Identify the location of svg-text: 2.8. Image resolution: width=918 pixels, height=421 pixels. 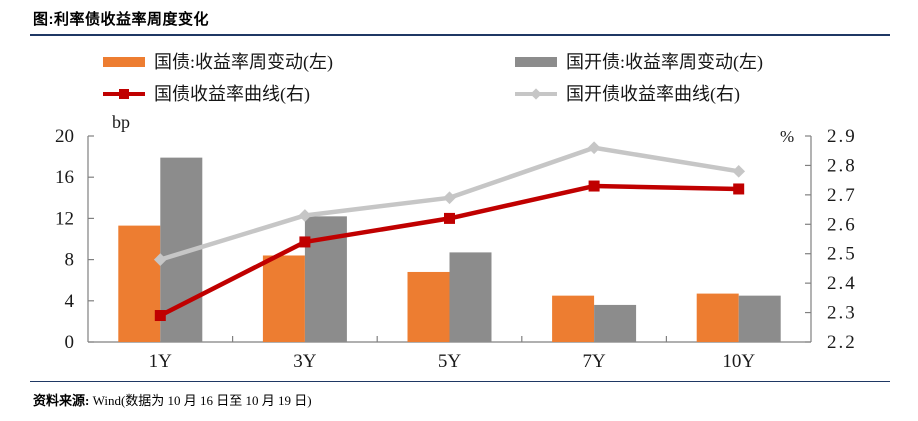
(842, 165).